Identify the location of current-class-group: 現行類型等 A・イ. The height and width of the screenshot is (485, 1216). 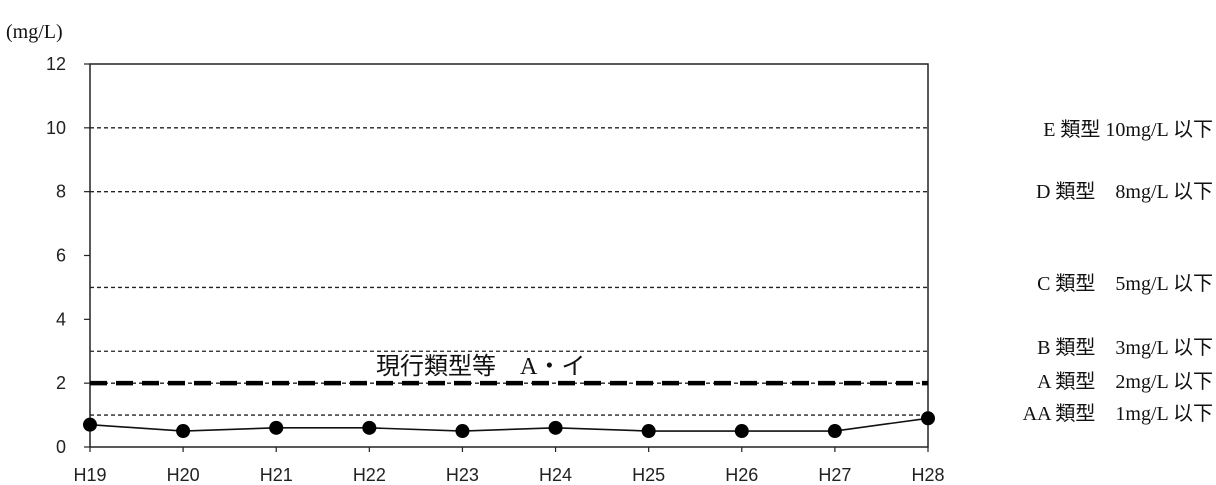
(509, 369).